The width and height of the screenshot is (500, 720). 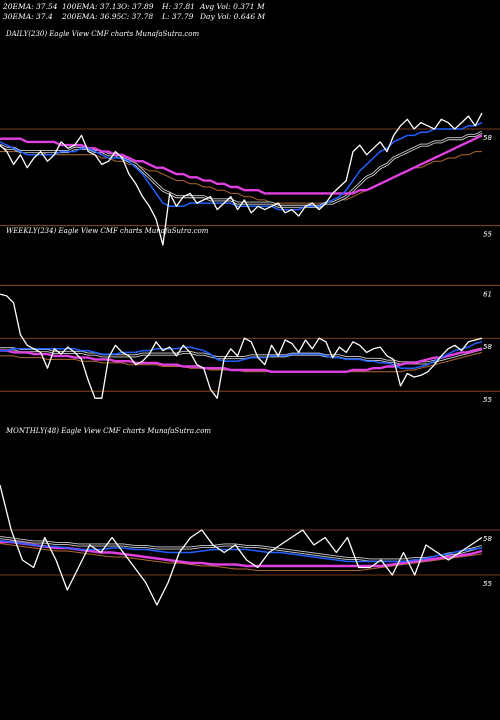 What do you see at coordinates (30, 6) in the screenshot?
I see `ema20-readout: 20EMA: 37.54` at bounding box center [30, 6].